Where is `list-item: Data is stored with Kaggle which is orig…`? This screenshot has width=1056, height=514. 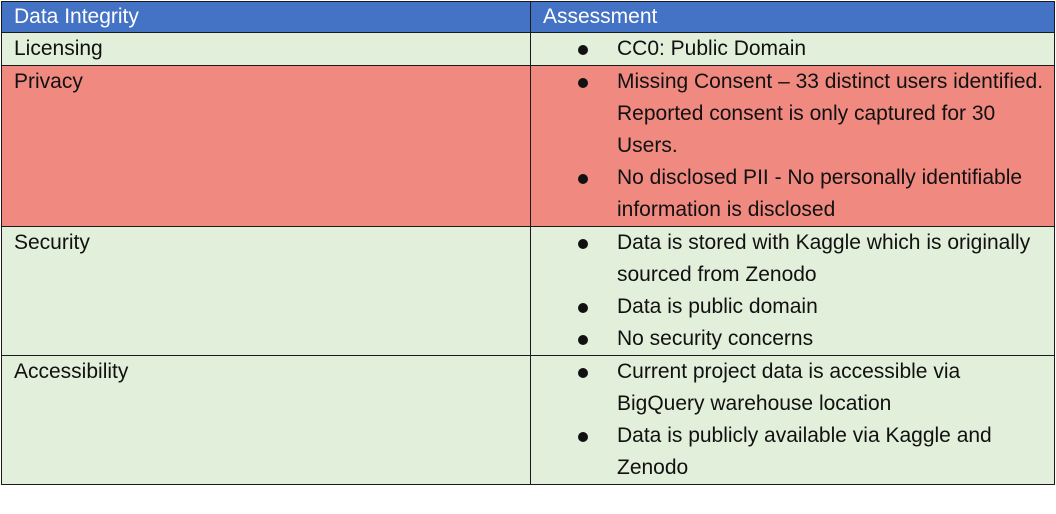
list-item: Data is stored with Kaggle which is orig… is located at coordinates (795, 259).